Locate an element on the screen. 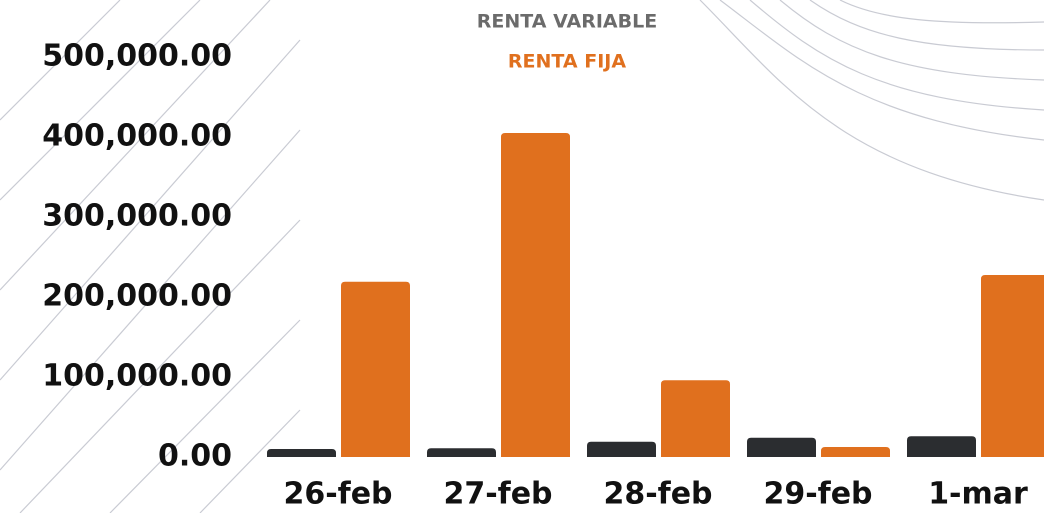  y-tick-label: 400,000.00 is located at coordinates (137, 136).